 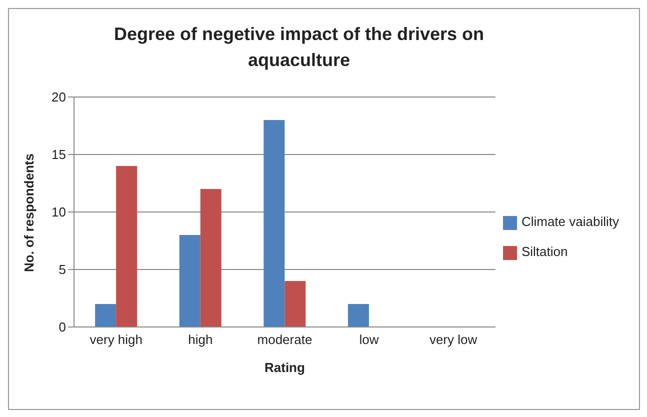 I want to click on x-axis-title: Rating, so click(x=284, y=367).